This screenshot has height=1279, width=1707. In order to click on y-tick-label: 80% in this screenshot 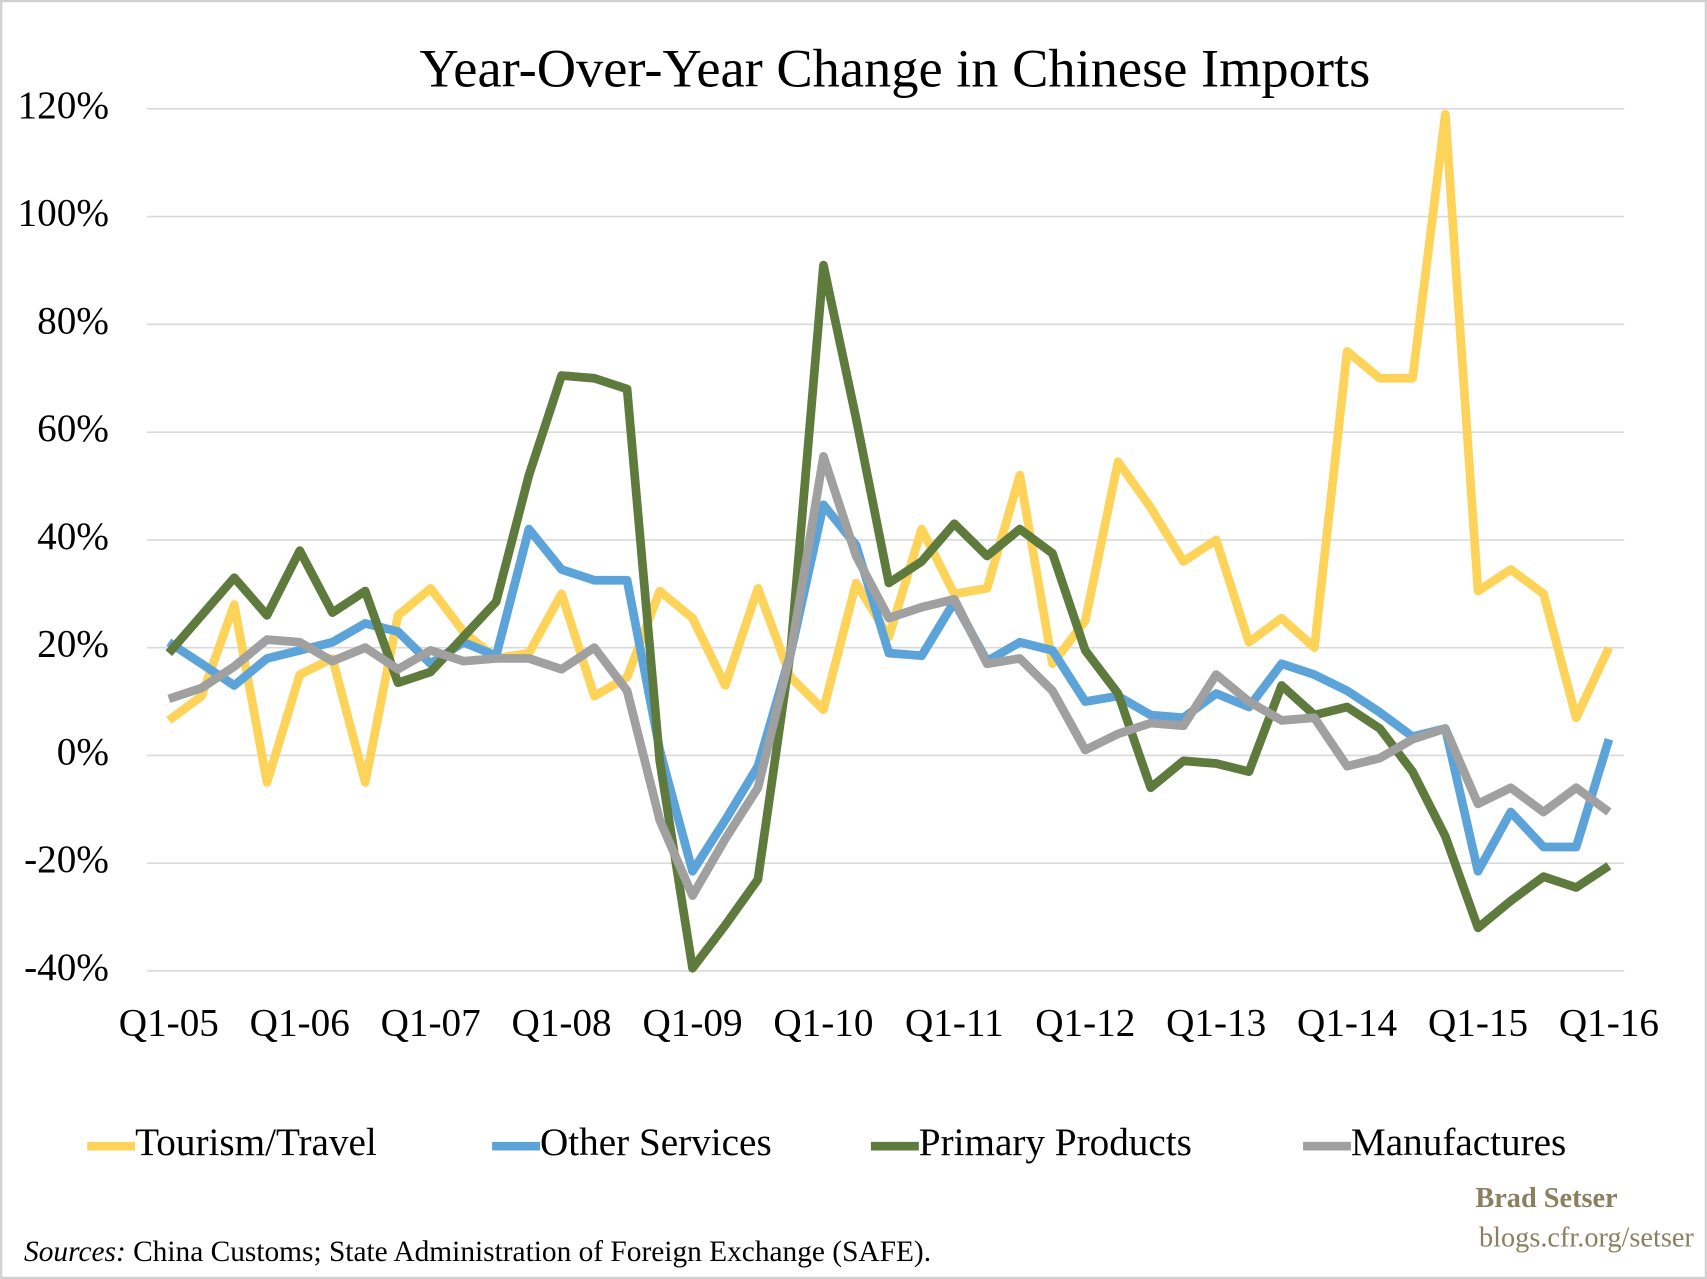, I will do `click(73, 320)`.